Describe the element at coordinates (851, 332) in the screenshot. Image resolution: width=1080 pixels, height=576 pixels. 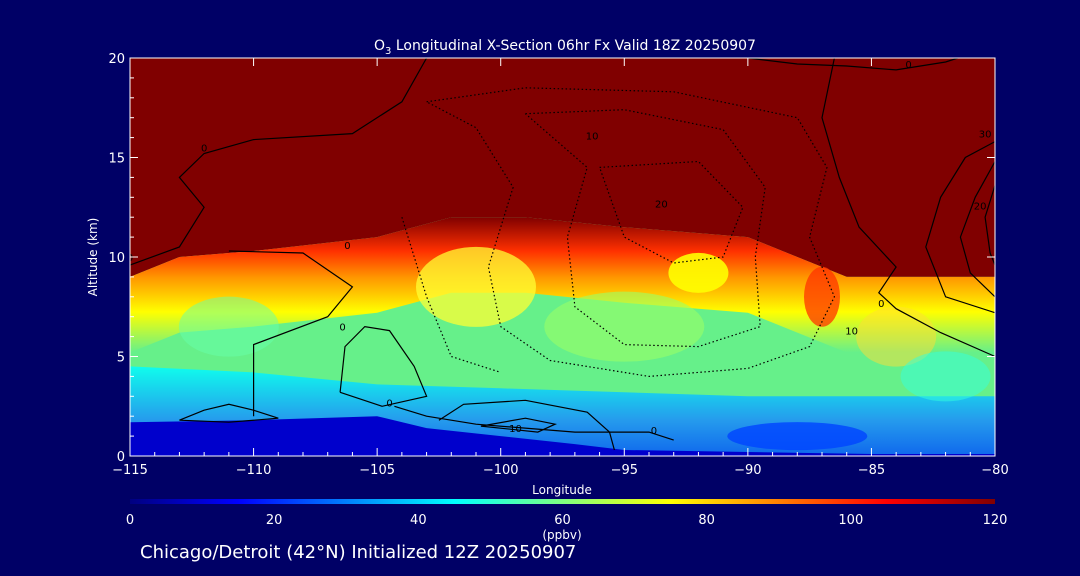
I see `contour-label-8: 10` at that location.